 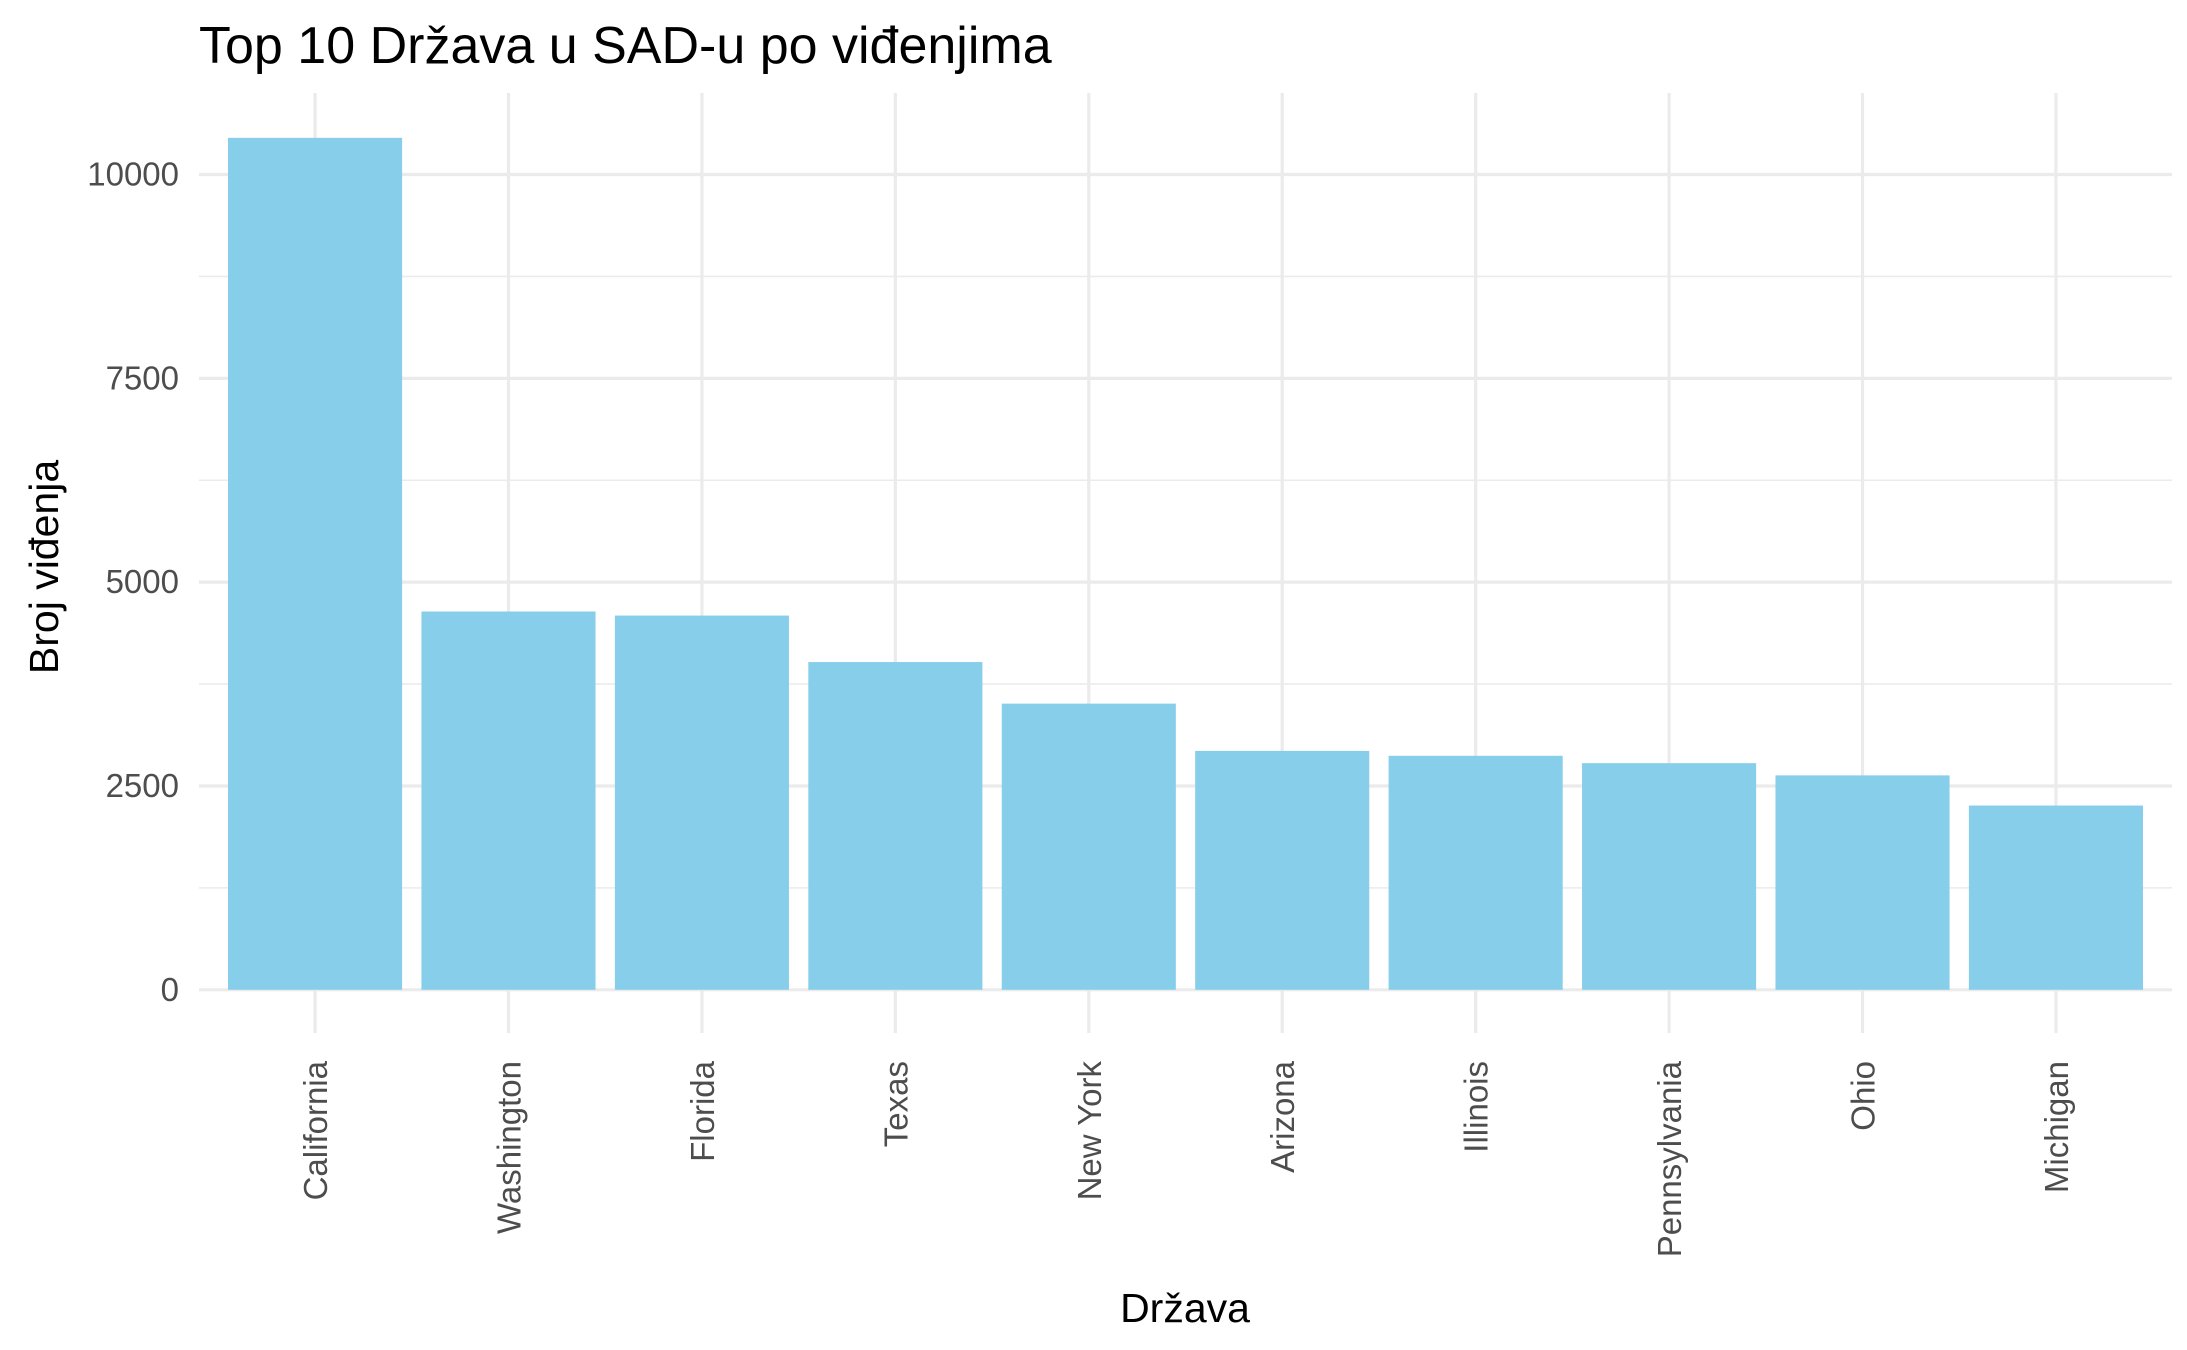 What do you see at coordinates (2055, 897) in the screenshot?
I see `bar-michigan` at bounding box center [2055, 897].